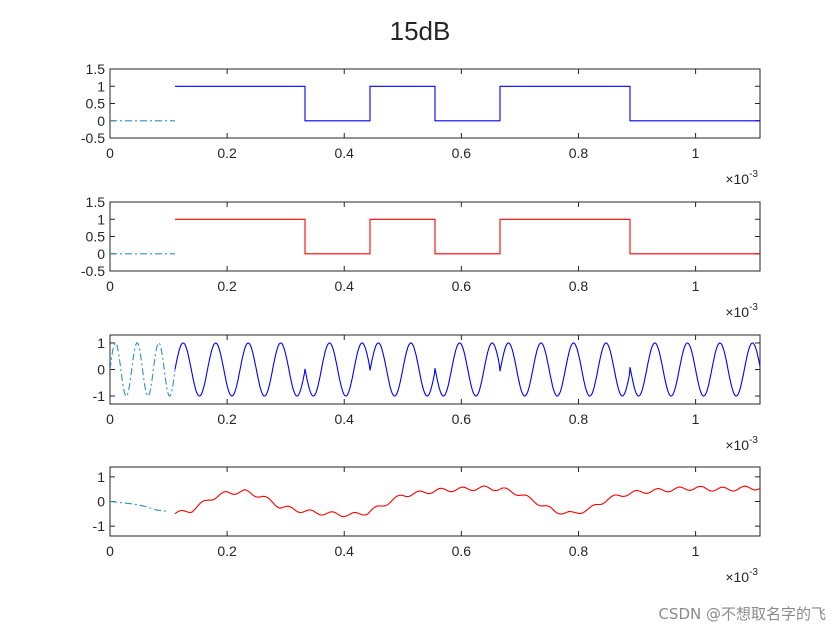 This screenshot has height=630, width=840. I want to click on figure-title: 15dB, so click(420, 31).